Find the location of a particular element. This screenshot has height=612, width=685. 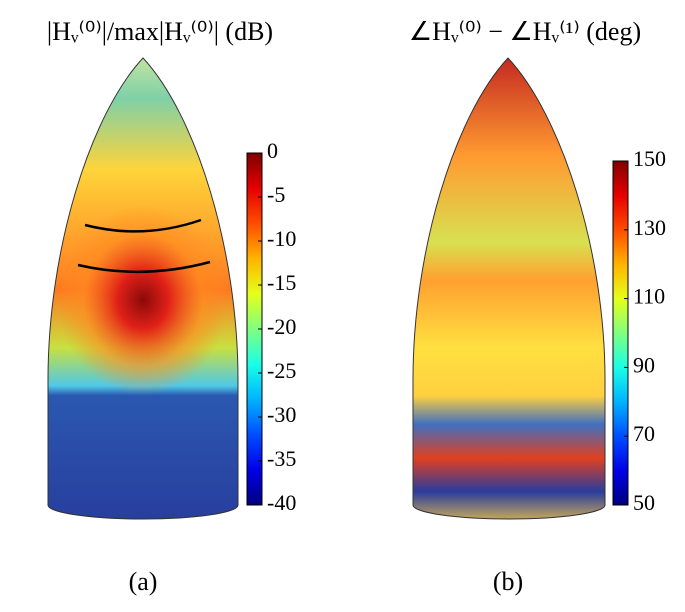

colorbar-tick-label: 110 is located at coordinates (649, 296).